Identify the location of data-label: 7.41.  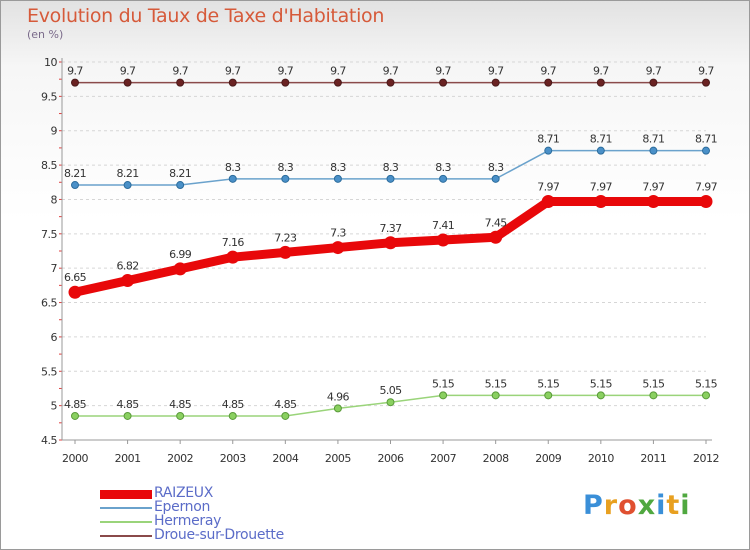
(443, 225).